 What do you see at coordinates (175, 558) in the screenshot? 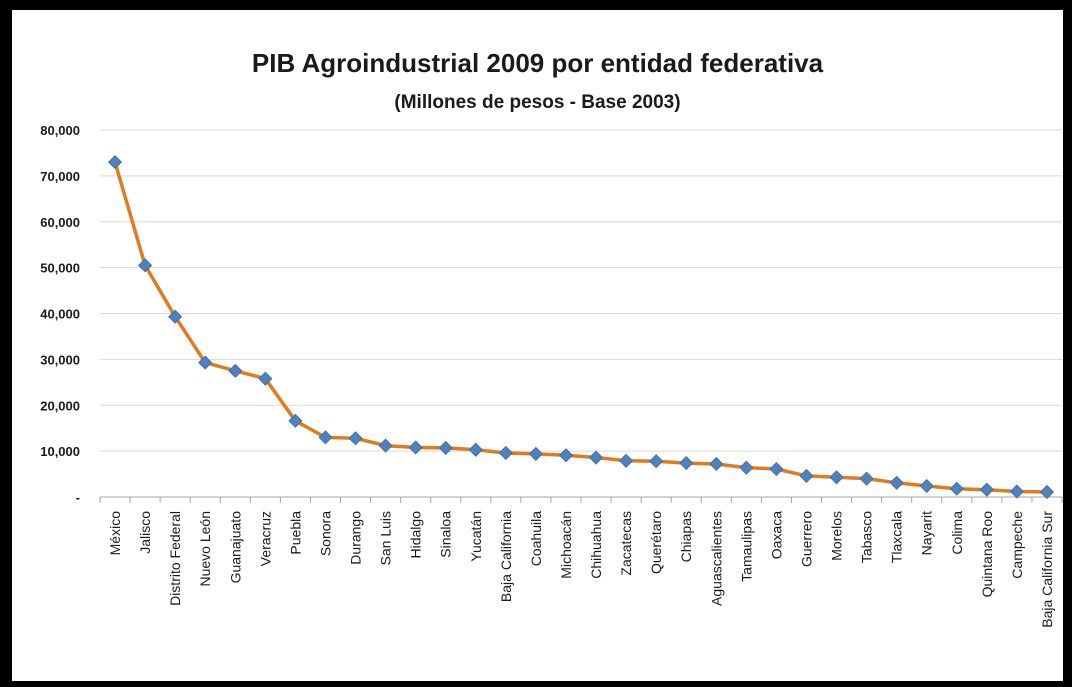
I see `x-tick-label: Distrito Federal` at bounding box center [175, 558].